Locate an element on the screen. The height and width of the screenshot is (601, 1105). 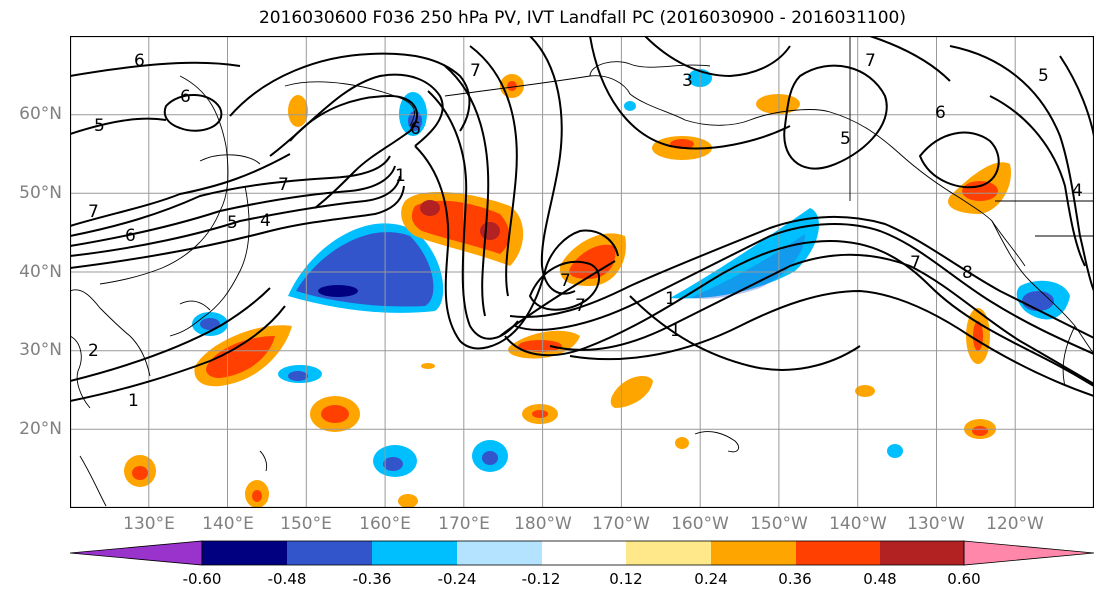
colorbar-tick: 0.24 is located at coordinates (711, 579).